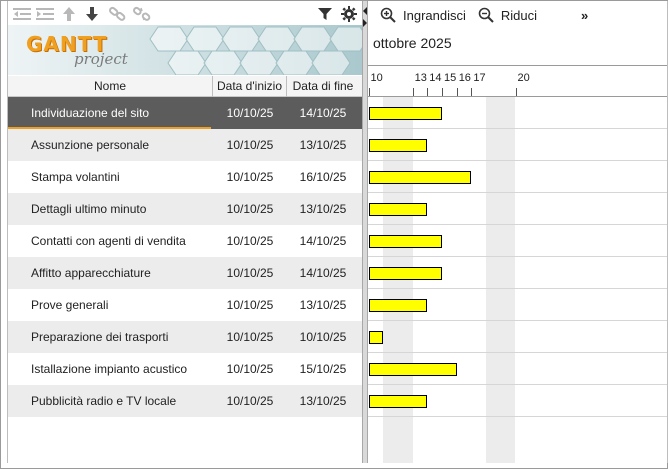 This screenshot has width=668, height=469. What do you see at coordinates (185, 273) in the screenshot?
I see `task-row: Affitto apparecchiature 10/10/25 14/10/25` at bounding box center [185, 273].